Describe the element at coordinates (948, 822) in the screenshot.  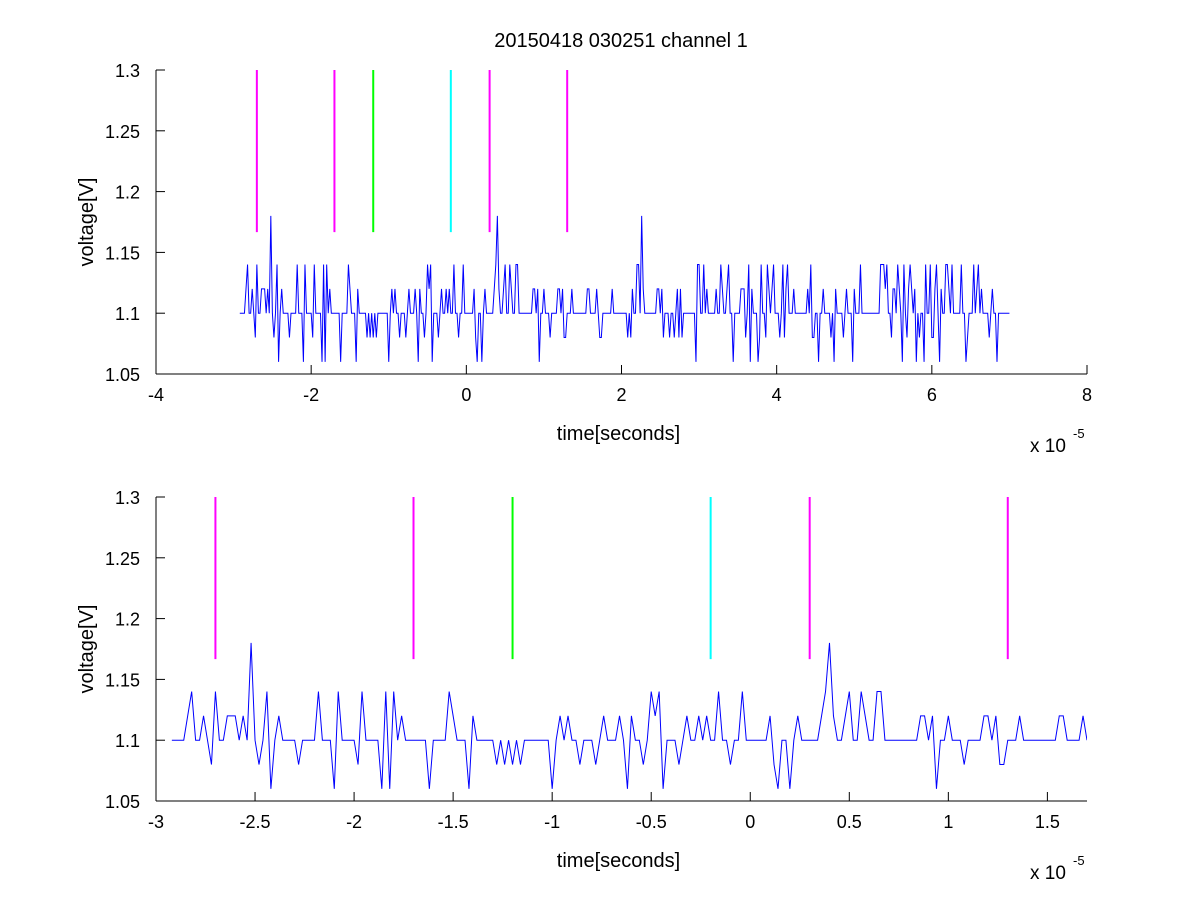
I see `x-tick-label: 1` at that location.